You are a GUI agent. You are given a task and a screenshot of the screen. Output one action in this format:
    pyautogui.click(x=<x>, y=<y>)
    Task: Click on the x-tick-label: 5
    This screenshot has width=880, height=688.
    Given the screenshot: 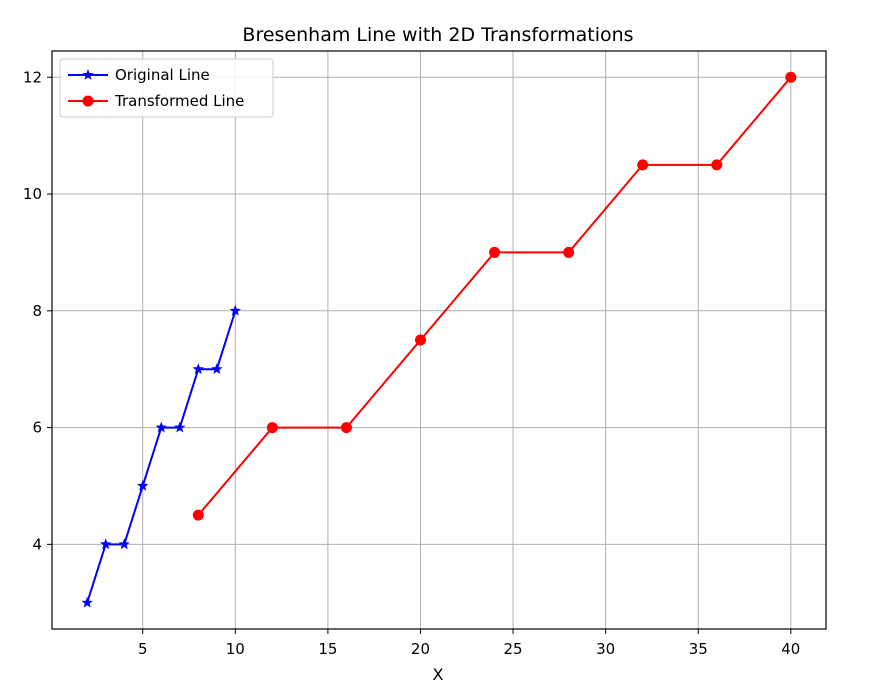 What is the action you would take?
    pyautogui.click(x=143, y=649)
    